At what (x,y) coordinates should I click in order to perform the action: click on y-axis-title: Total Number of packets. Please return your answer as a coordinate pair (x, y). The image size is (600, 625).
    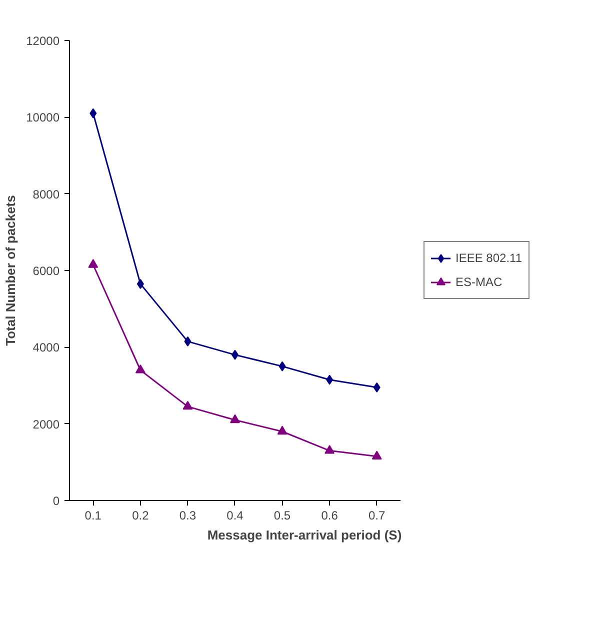
    Looking at the image, I should click on (10, 270).